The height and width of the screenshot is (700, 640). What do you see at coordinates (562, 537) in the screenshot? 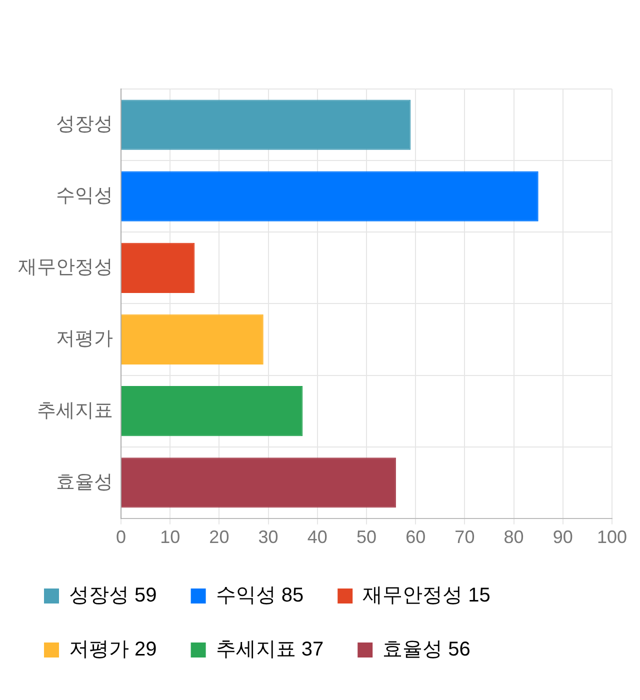
I see `x-tick-label: 90` at bounding box center [562, 537].